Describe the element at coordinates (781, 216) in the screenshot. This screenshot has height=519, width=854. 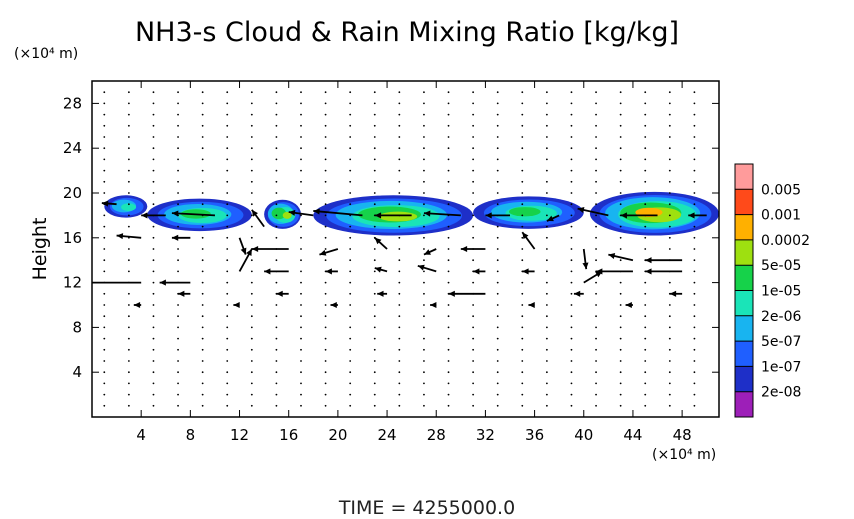
I see `colorbar-label: 0.001` at that location.